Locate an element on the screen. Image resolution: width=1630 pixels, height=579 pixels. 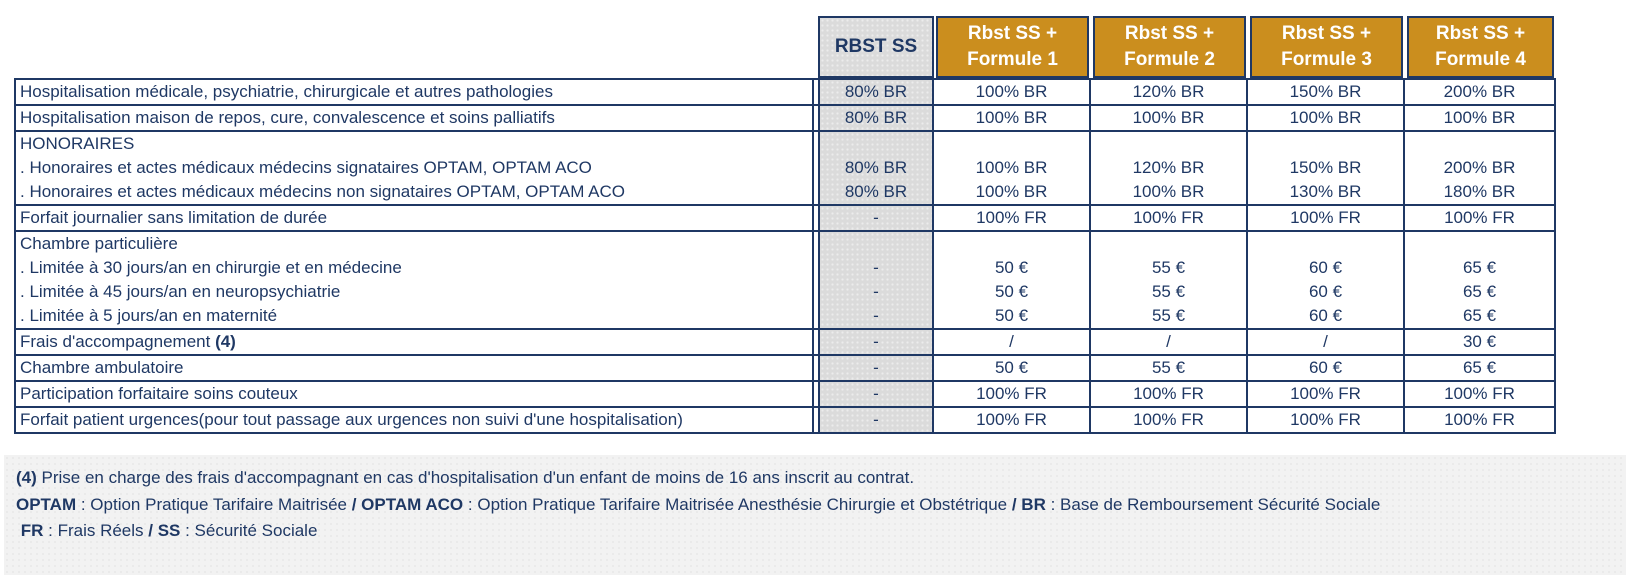
cell-value: / is located at coordinates (1168, 341).